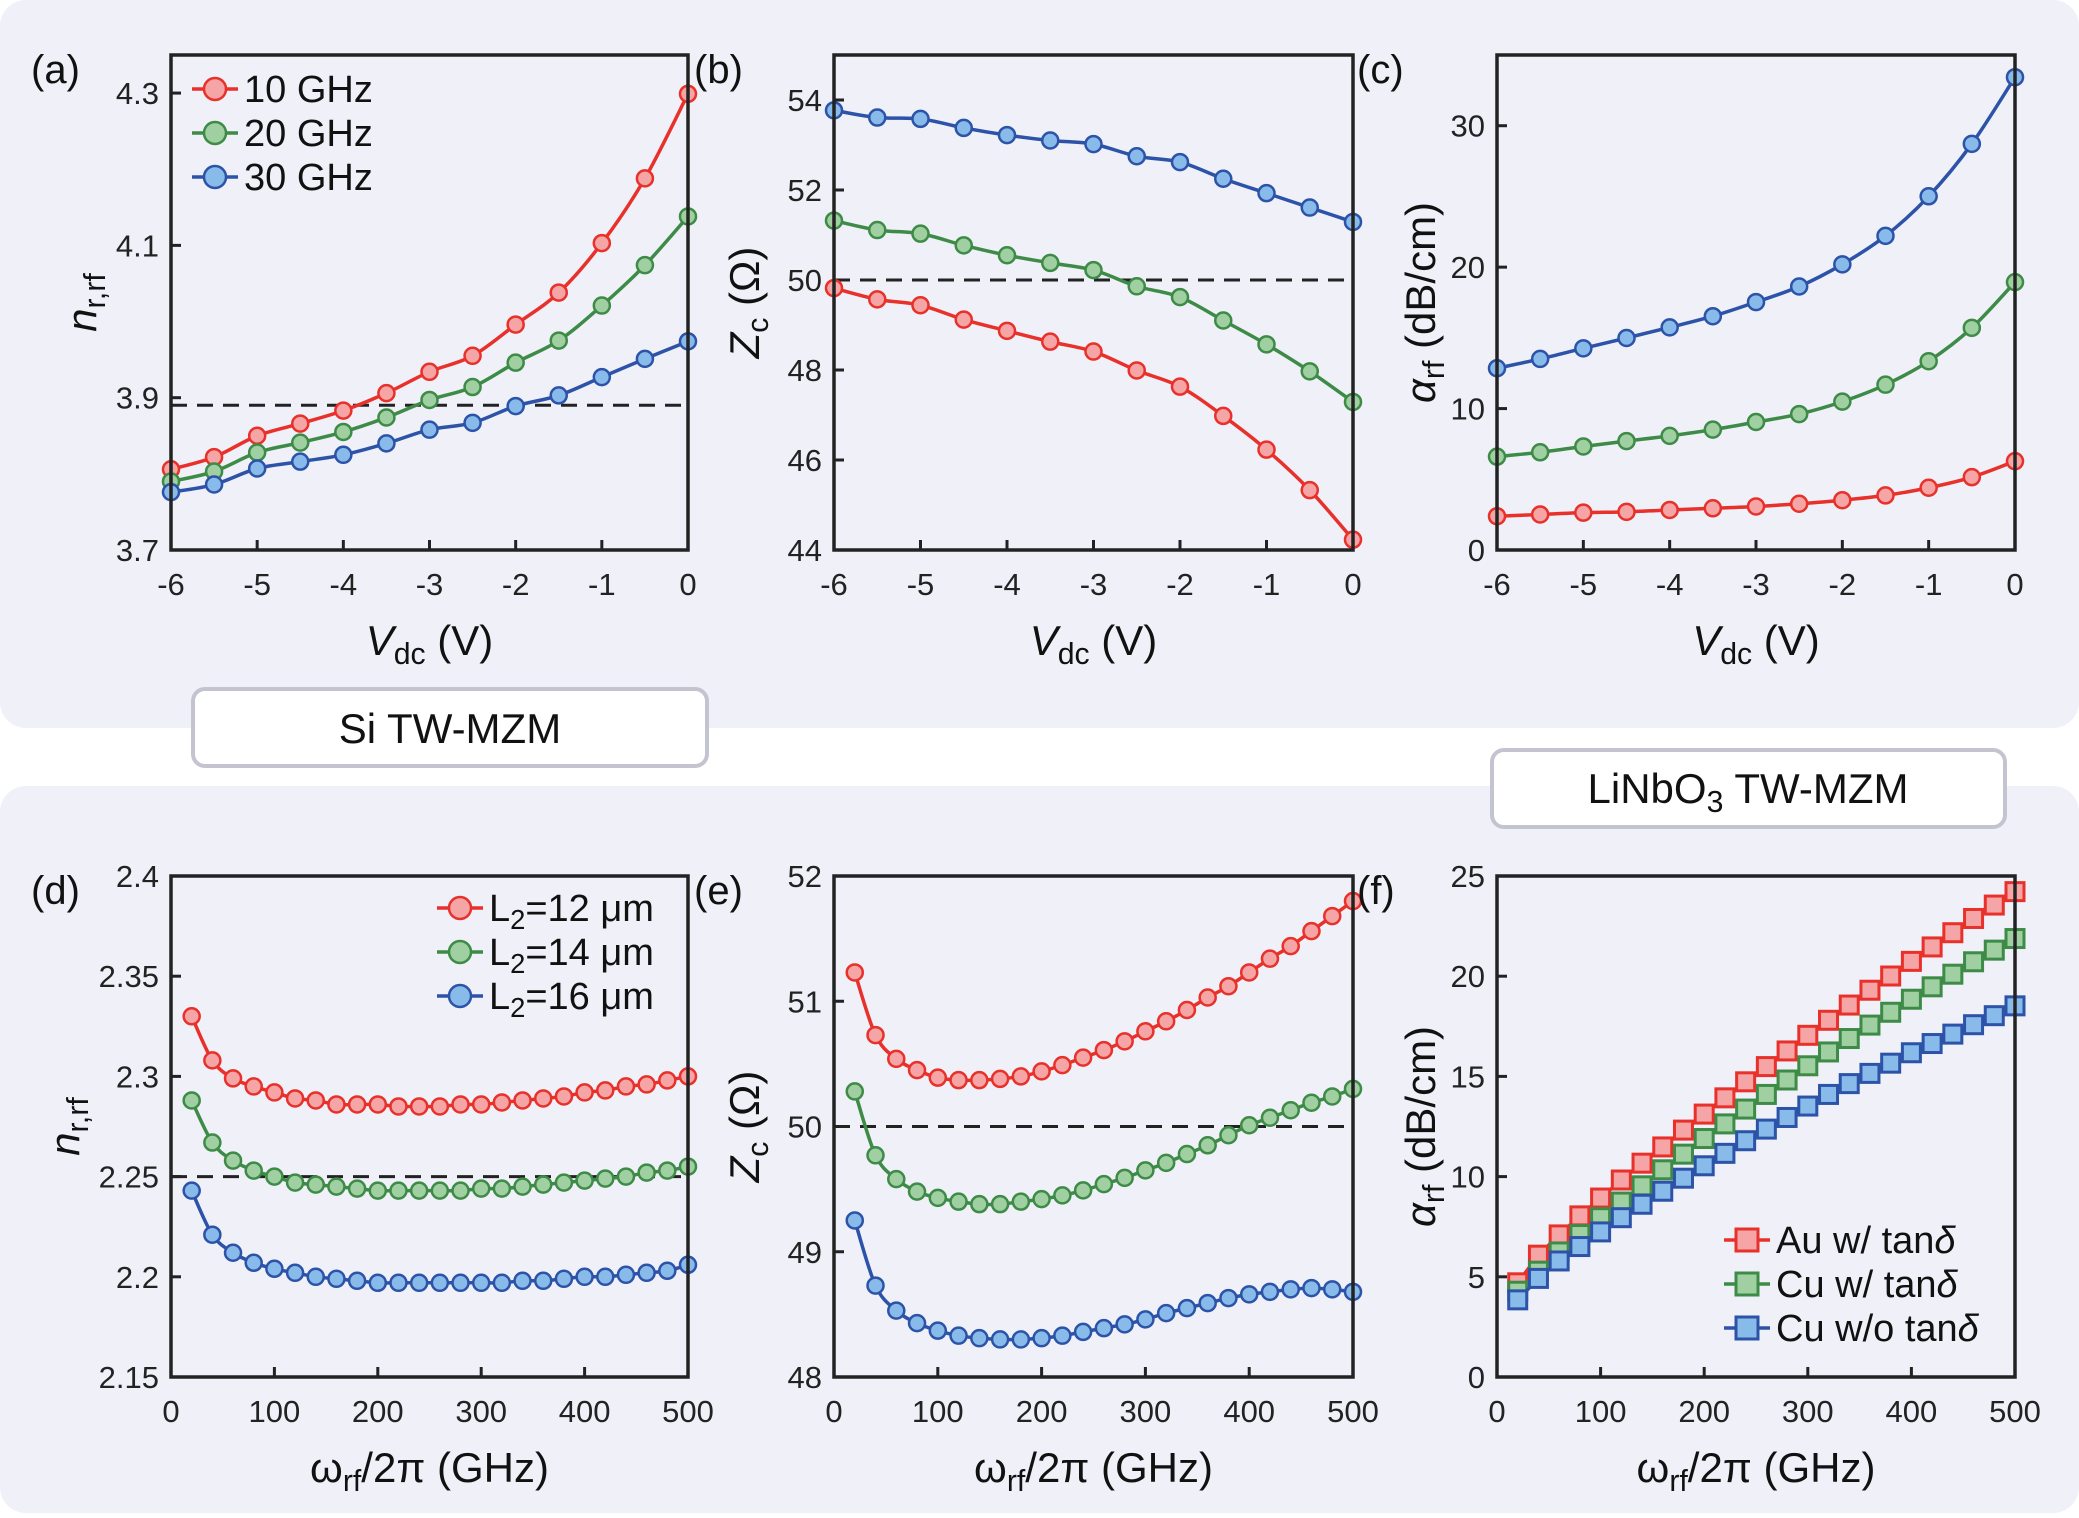  I want to click on legend-label: 30 GHz, so click(308, 178).